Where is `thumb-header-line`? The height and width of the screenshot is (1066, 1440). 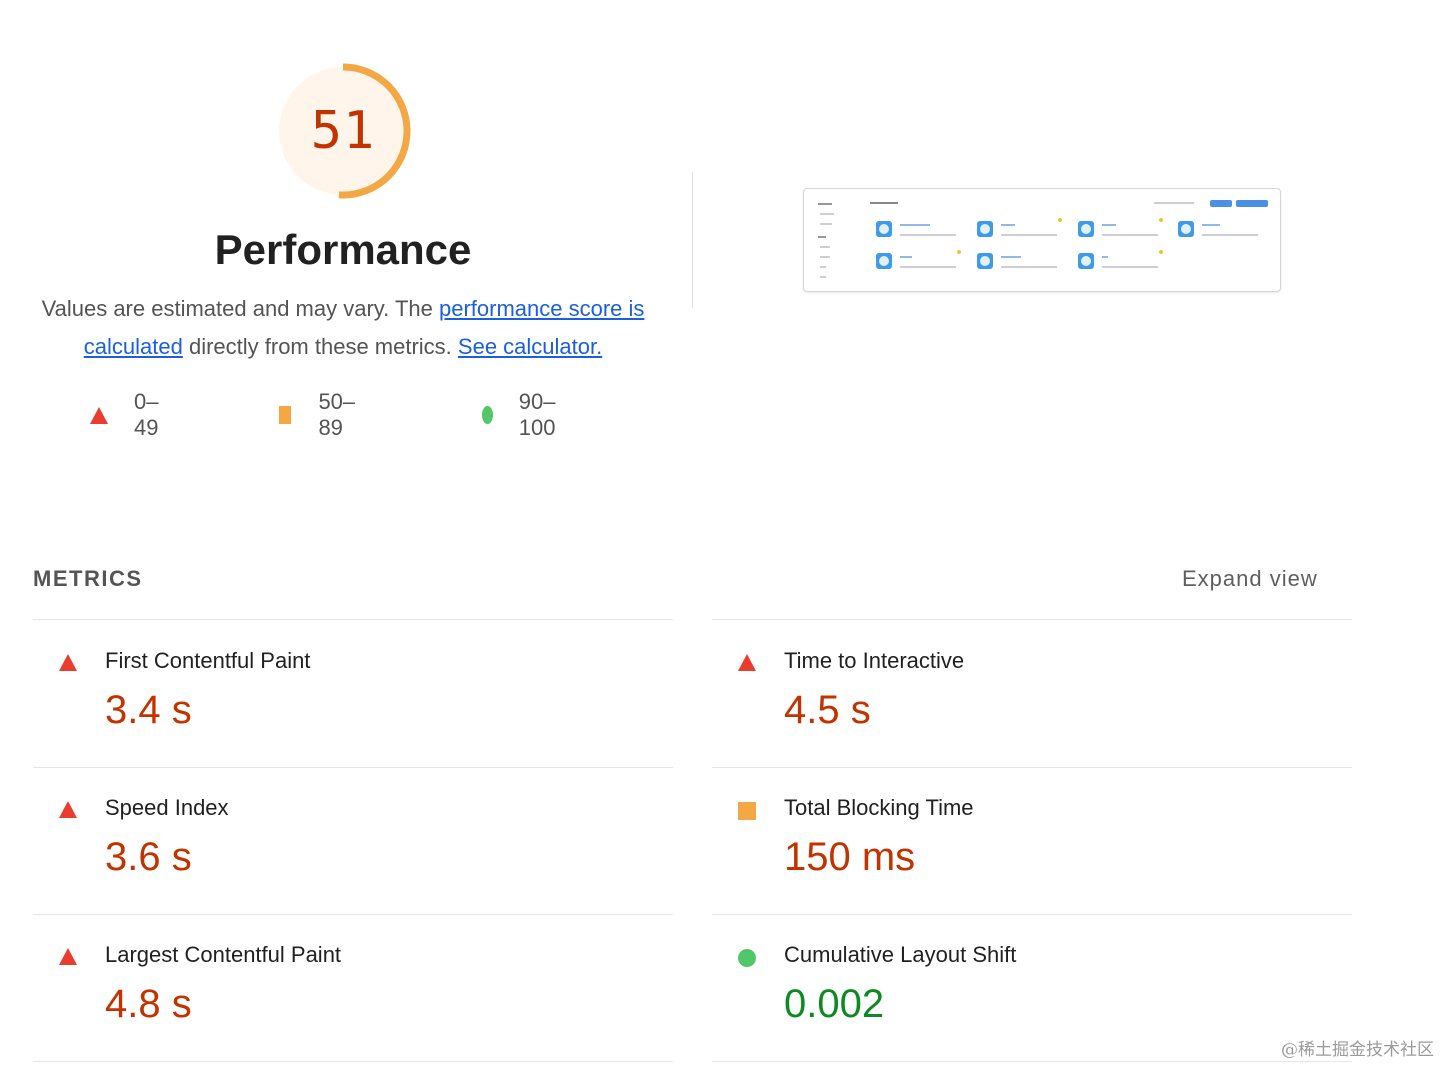 thumb-header-line is located at coordinates (884, 203).